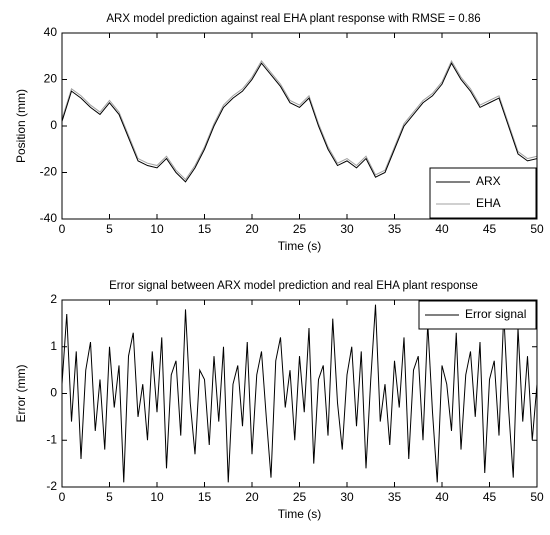 The width and height of the screenshot is (550, 535). What do you see at coordinates (51, 32) in the screenshot?
I see `y-tick-label: 40` at bounding box center [51, 32].